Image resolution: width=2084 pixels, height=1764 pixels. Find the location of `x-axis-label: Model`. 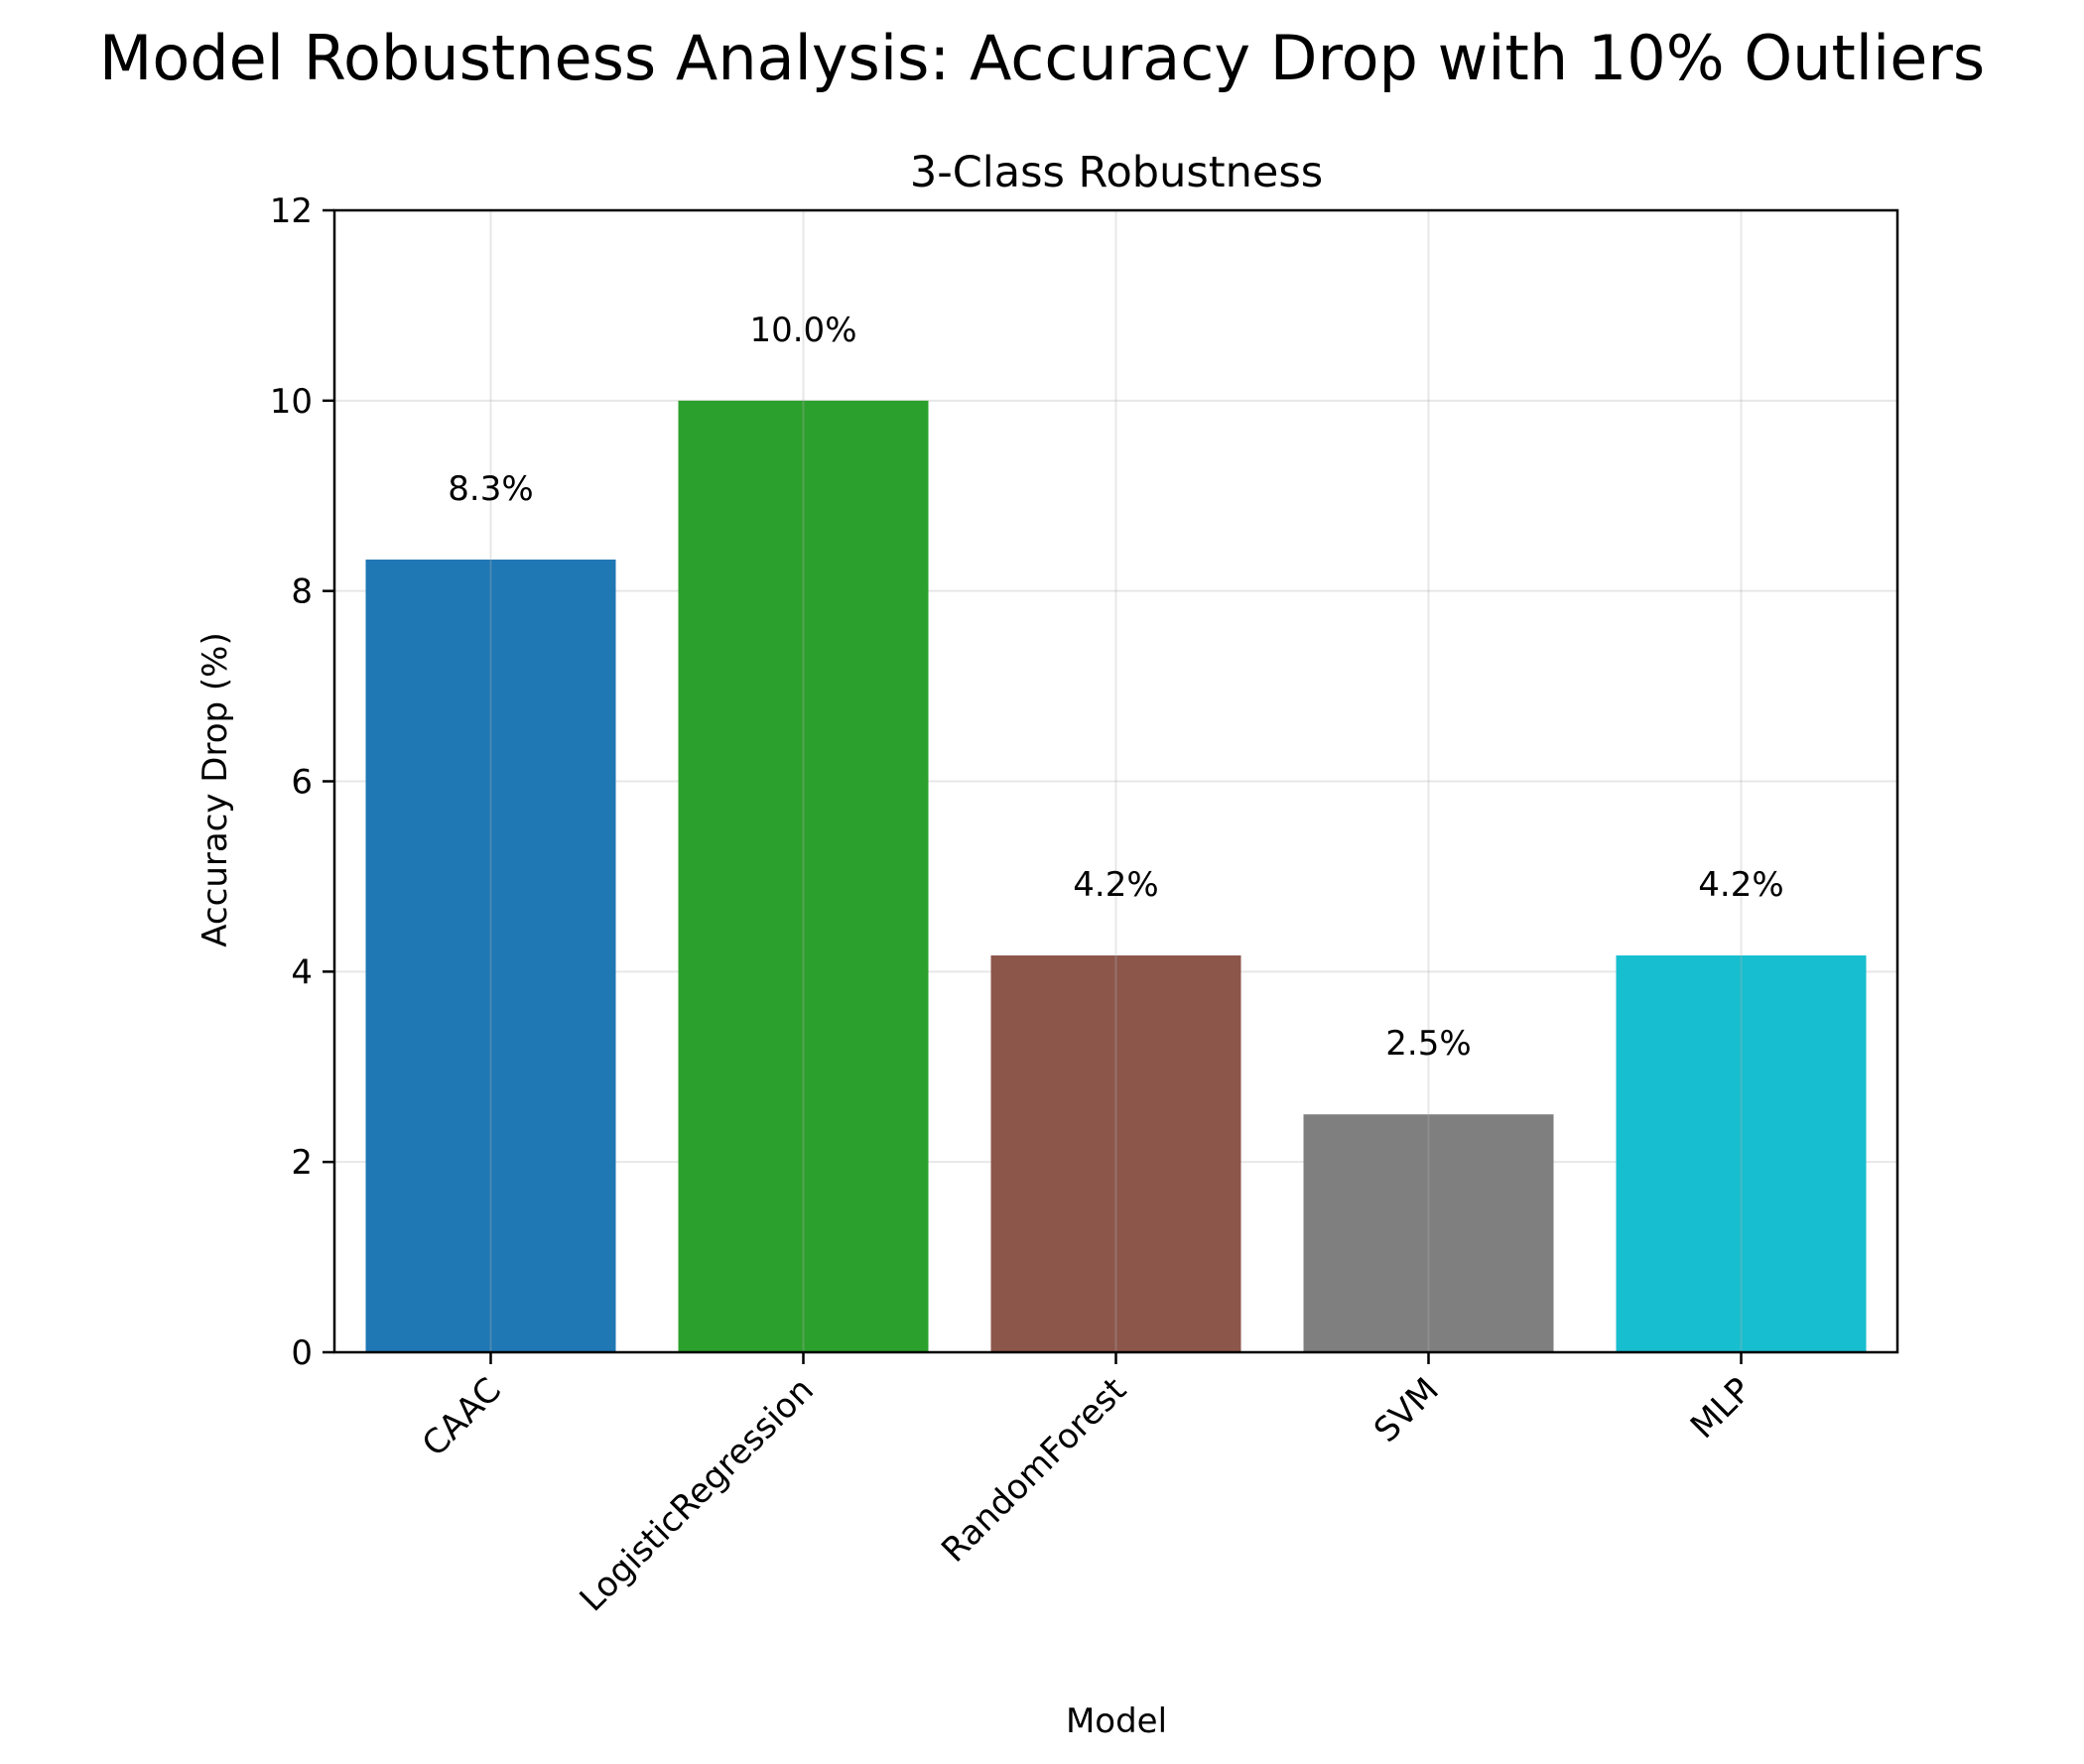

x-axis-label: Model is located at coordinates (1116, 1721).